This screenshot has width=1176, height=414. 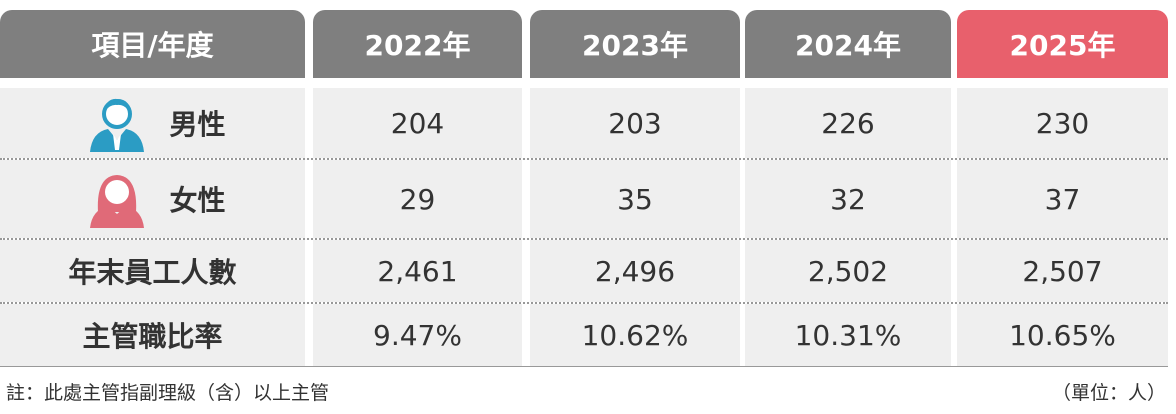 What do you see at coordinates (152, 123) in the screenshot?
I see `row-label: 男性` at bounding box center [152, 123].